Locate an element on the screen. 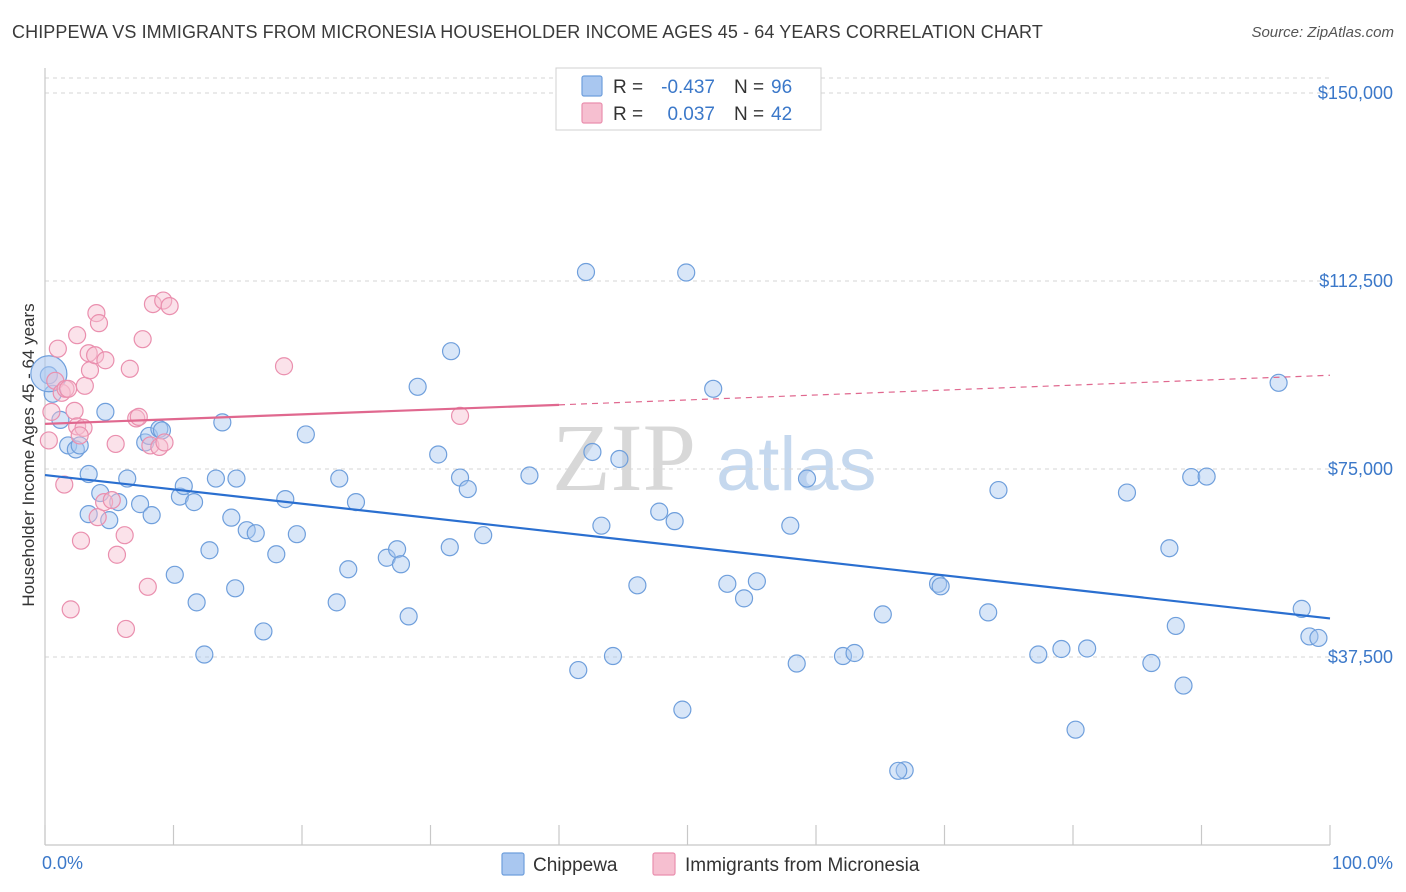 The width and height of the screenshot is (1406, 892). source-label: Source: ZipAtlas.com is located at coordinates (1322, 32).